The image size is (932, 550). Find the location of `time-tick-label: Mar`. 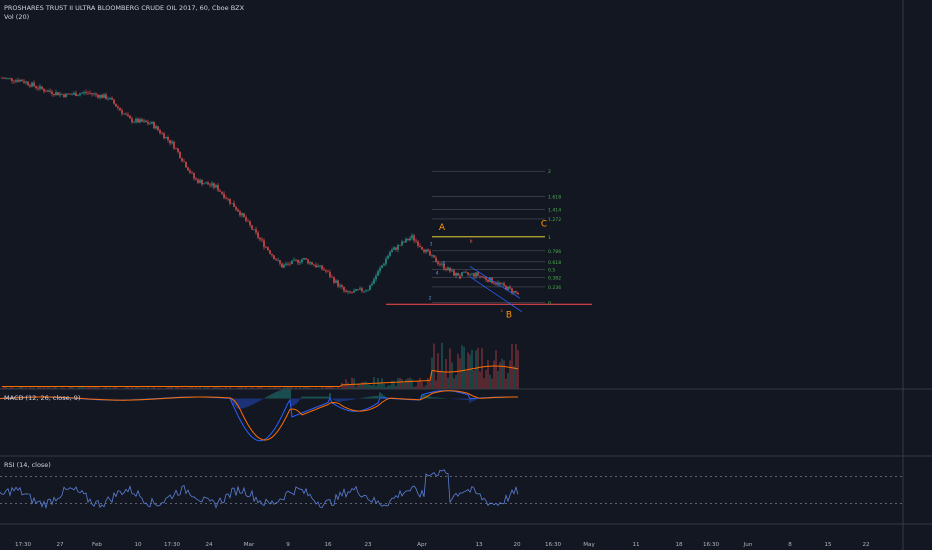

time-tick-label: Mar is located at coordinates (249, 545).